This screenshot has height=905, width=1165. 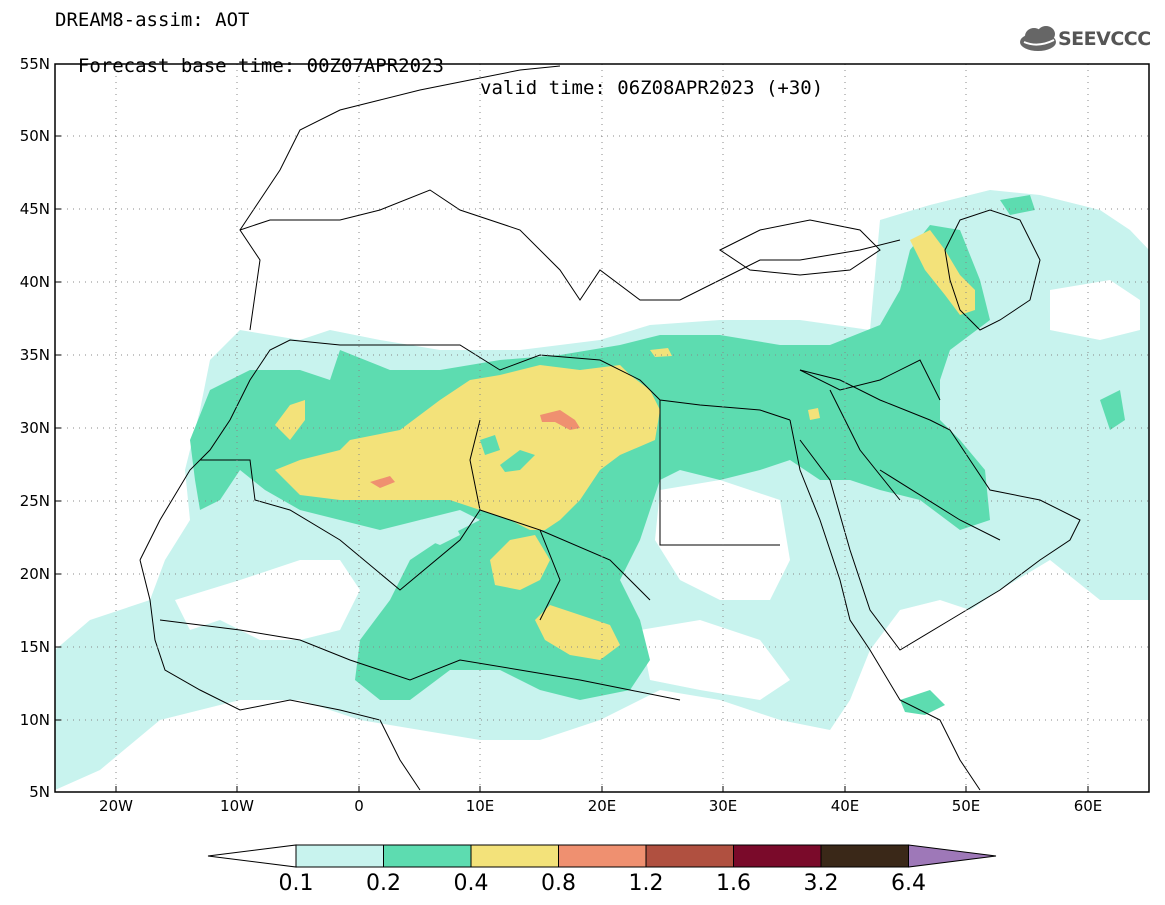 What do you see at coordinates (1085, 405) in the screenshot?
I see `aot-field-low-east` at bounding box center [1085, 405].